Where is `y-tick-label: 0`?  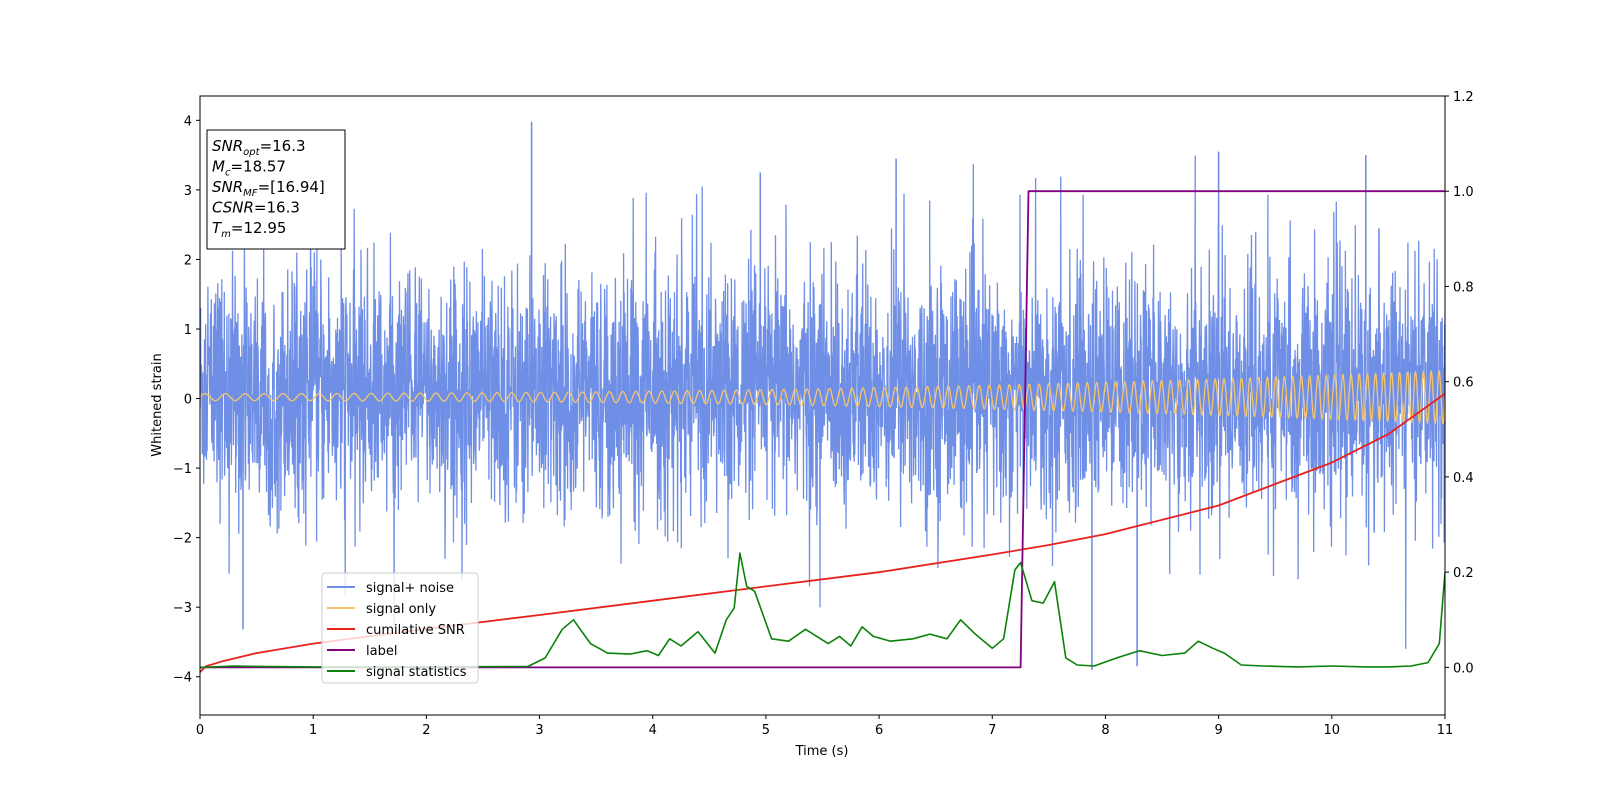
y-tick-label: 0 is located at coordinates (188, 400).